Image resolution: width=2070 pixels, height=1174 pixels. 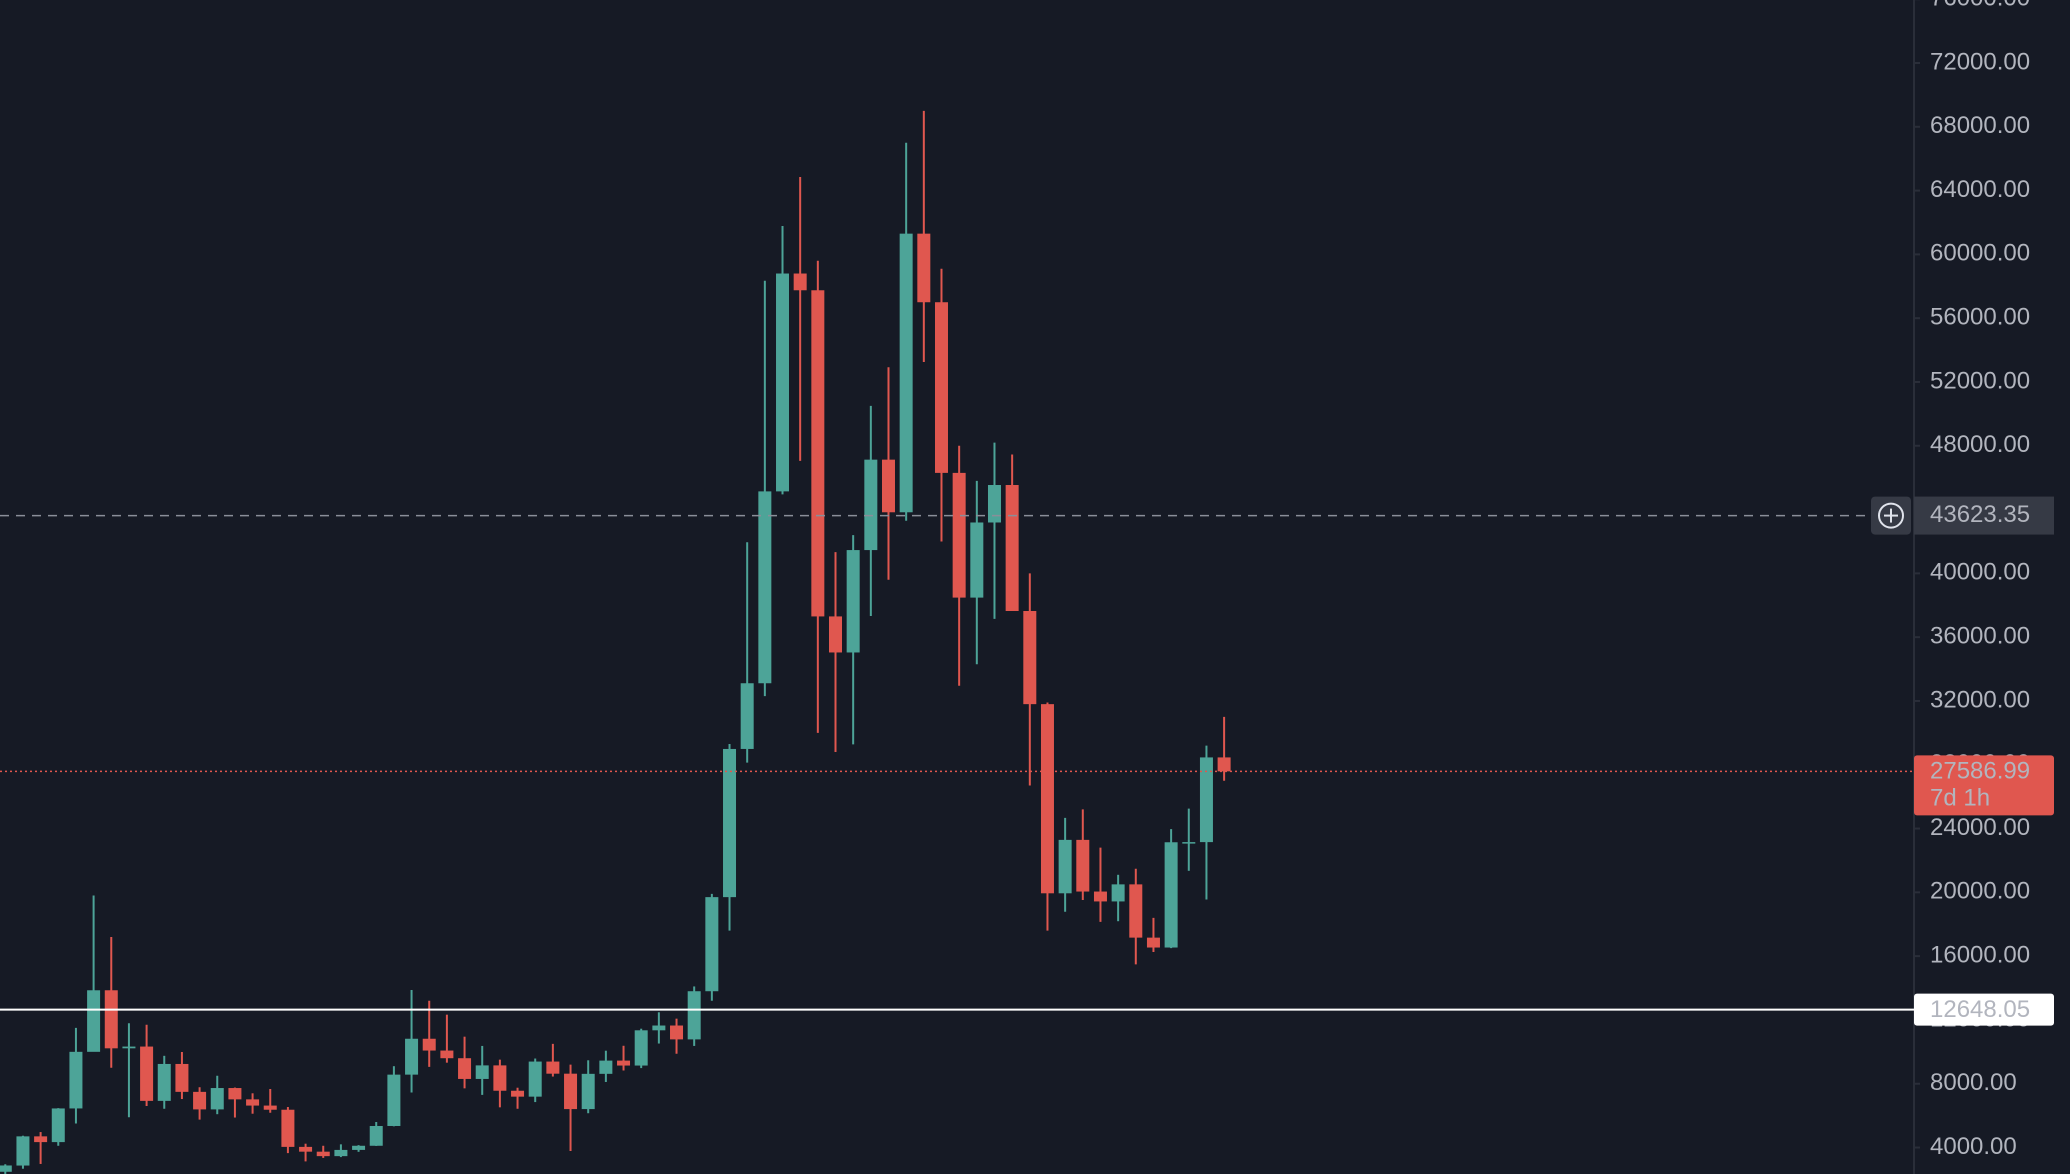 I want to click on last-price-label: 27586.99, so click(x=1980, y=771).